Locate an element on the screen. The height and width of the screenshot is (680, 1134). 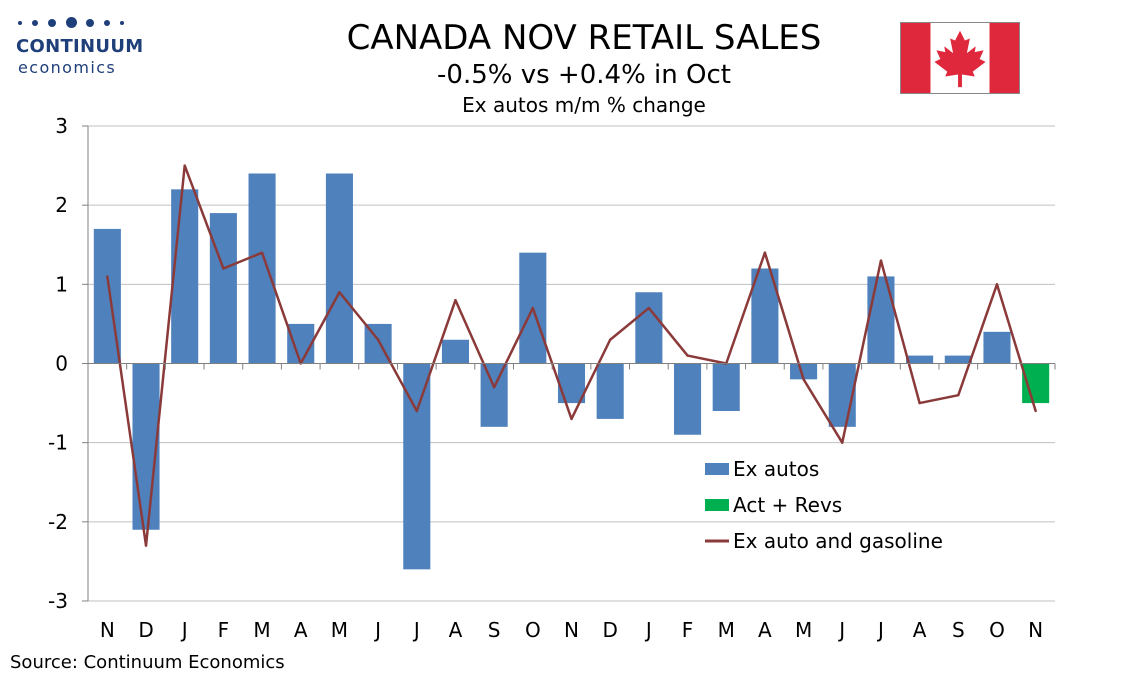
y-tick-label: -2 is located at coordinates (58, 522).